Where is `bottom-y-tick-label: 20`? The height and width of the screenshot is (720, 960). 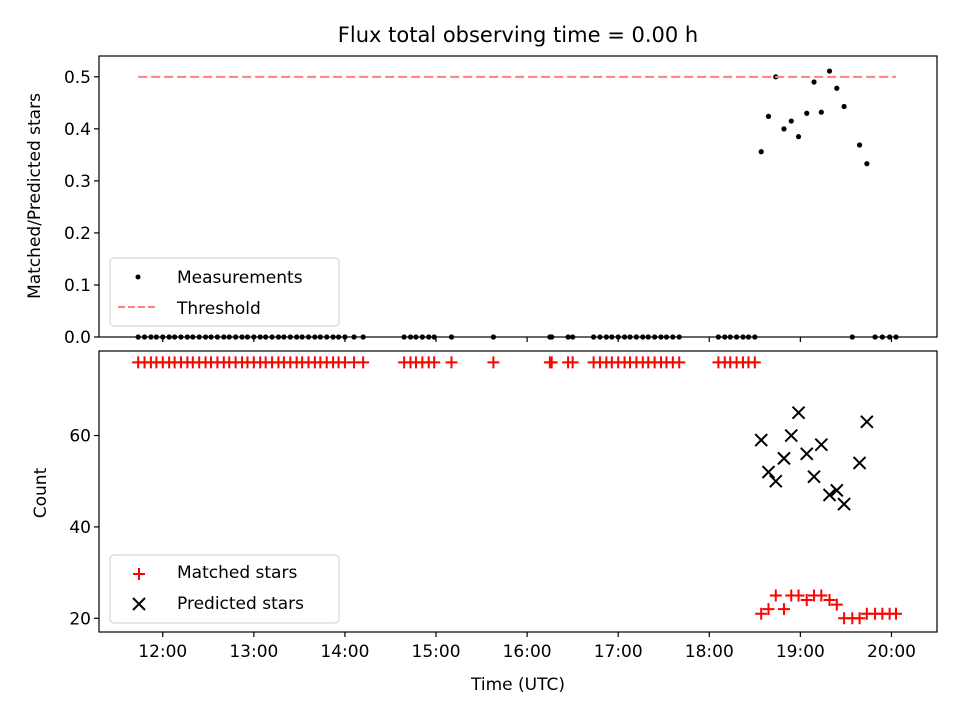 bottom-y-tick-label: 20 is located at coordinates (80, 619).